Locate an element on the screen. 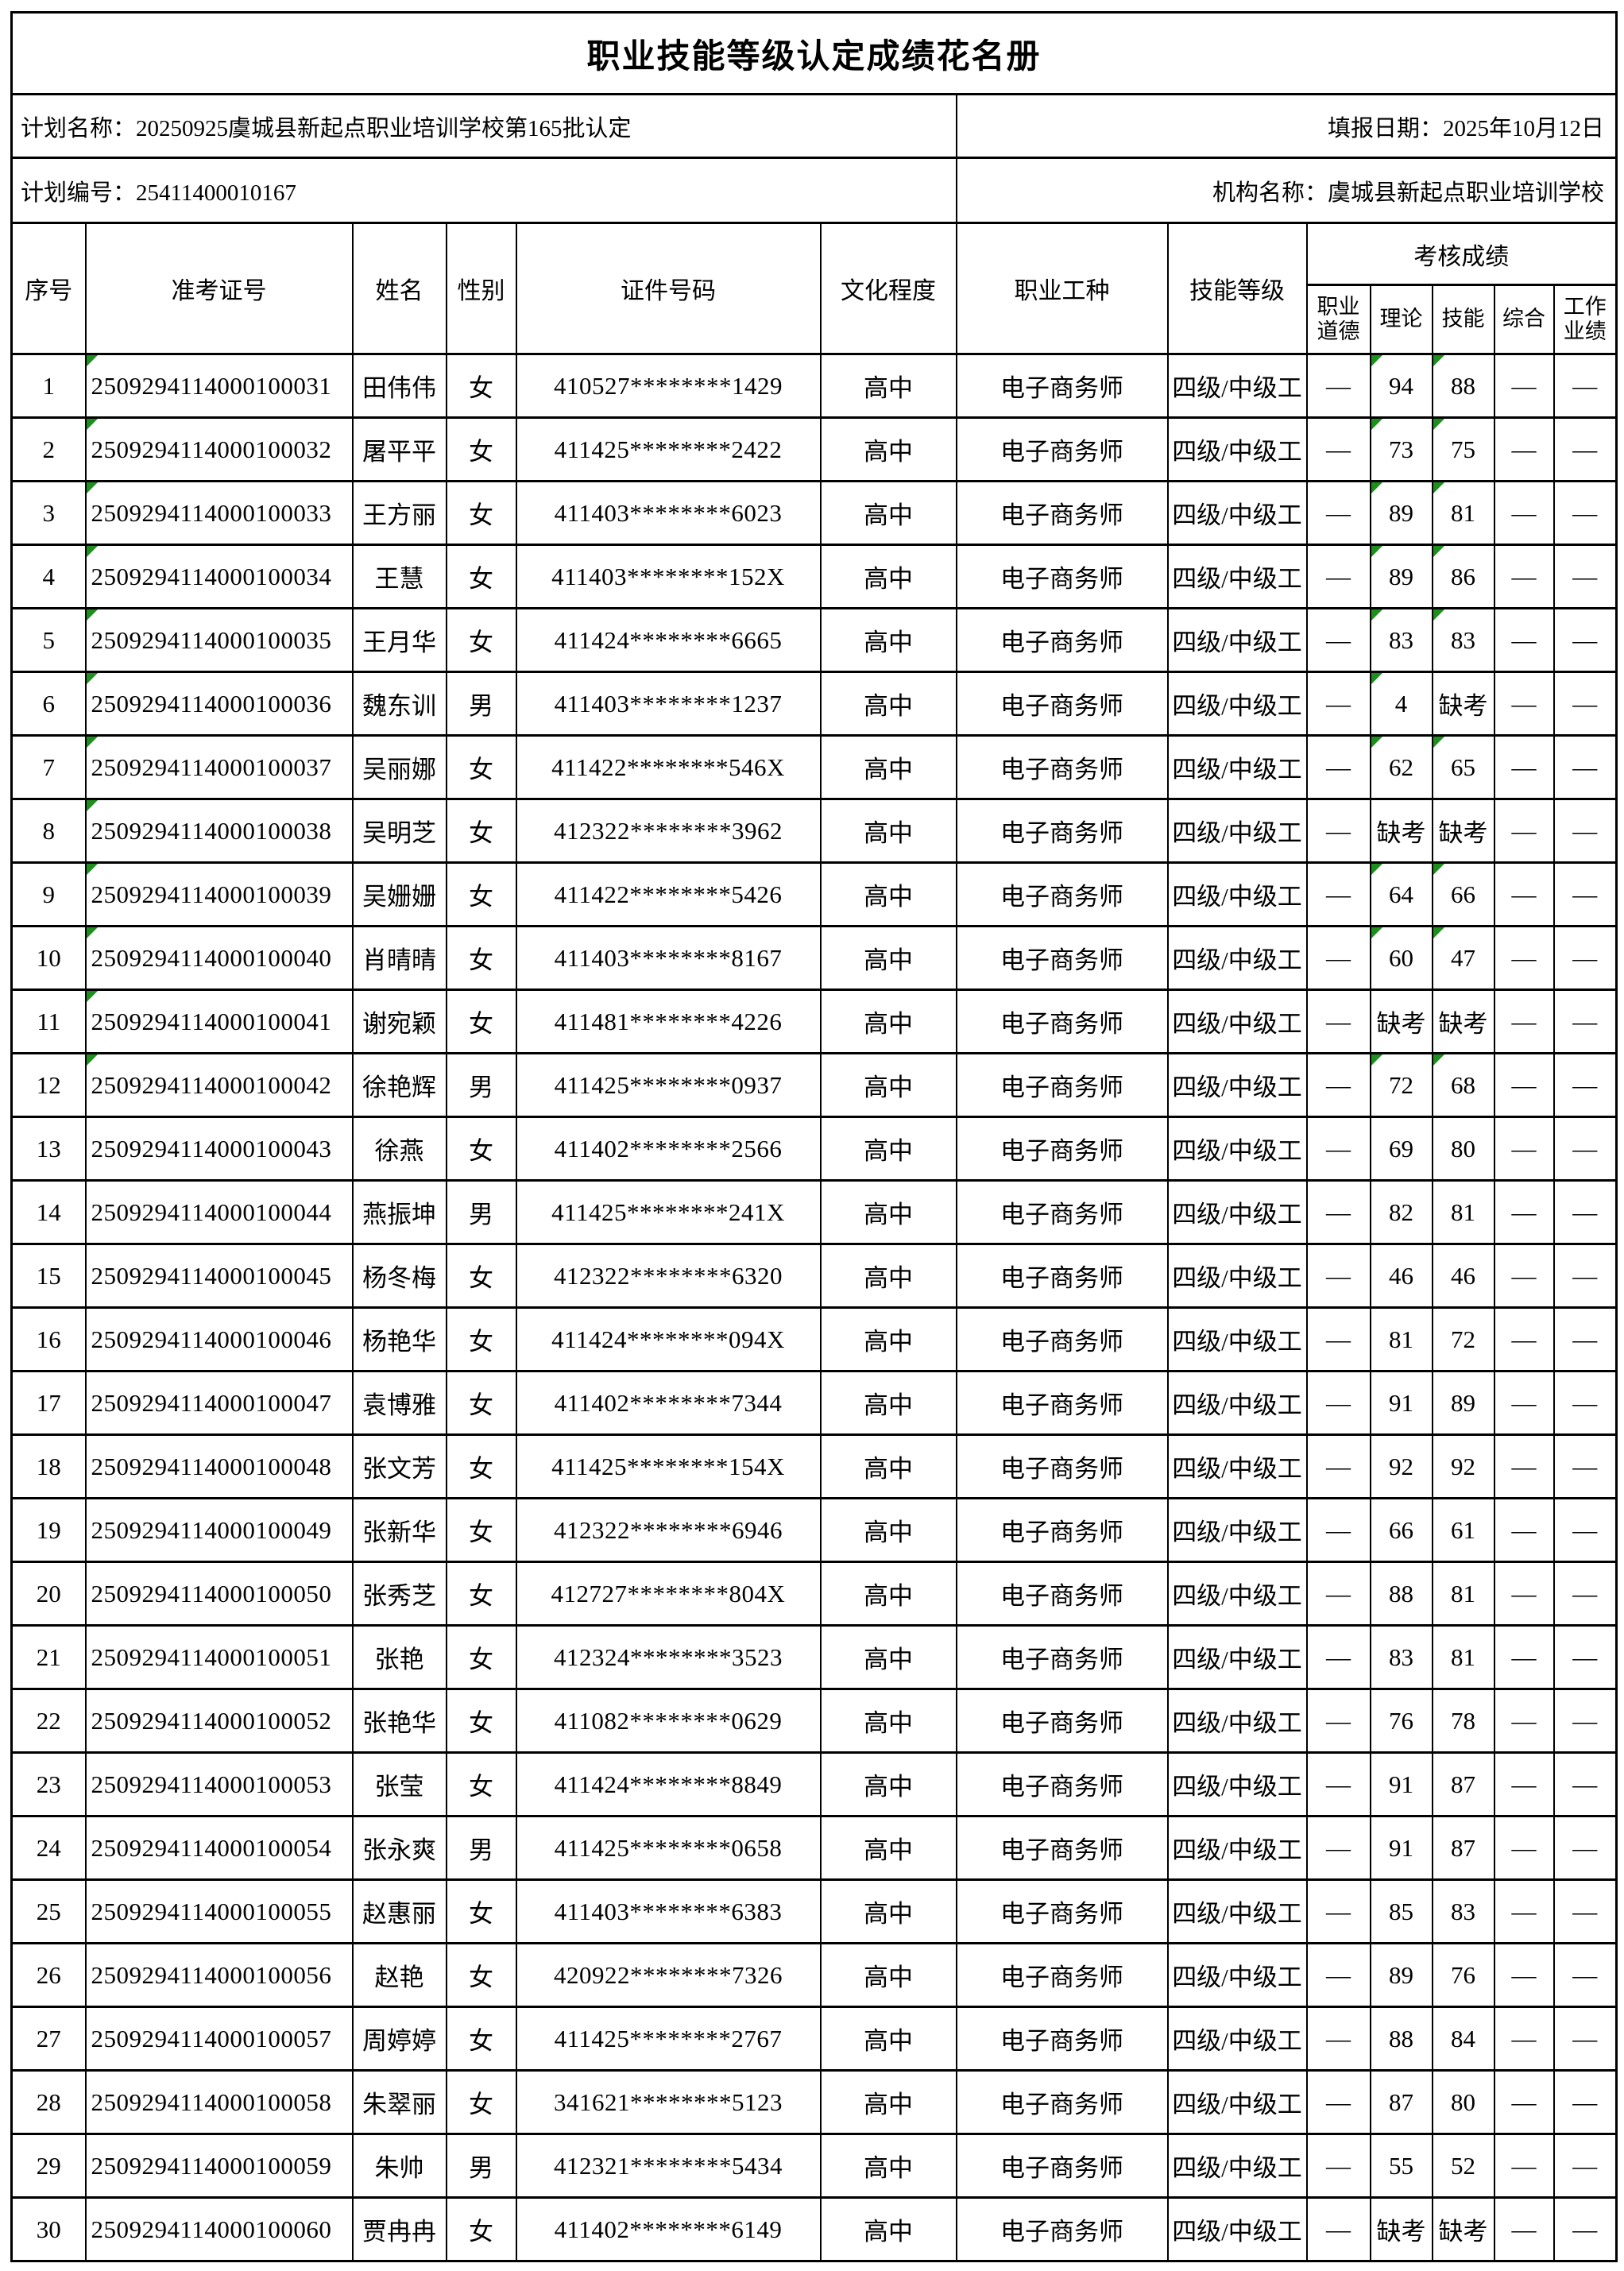 The image size is (1624, 2271). cell-seq: 9 is located at coordinates (48, 894).